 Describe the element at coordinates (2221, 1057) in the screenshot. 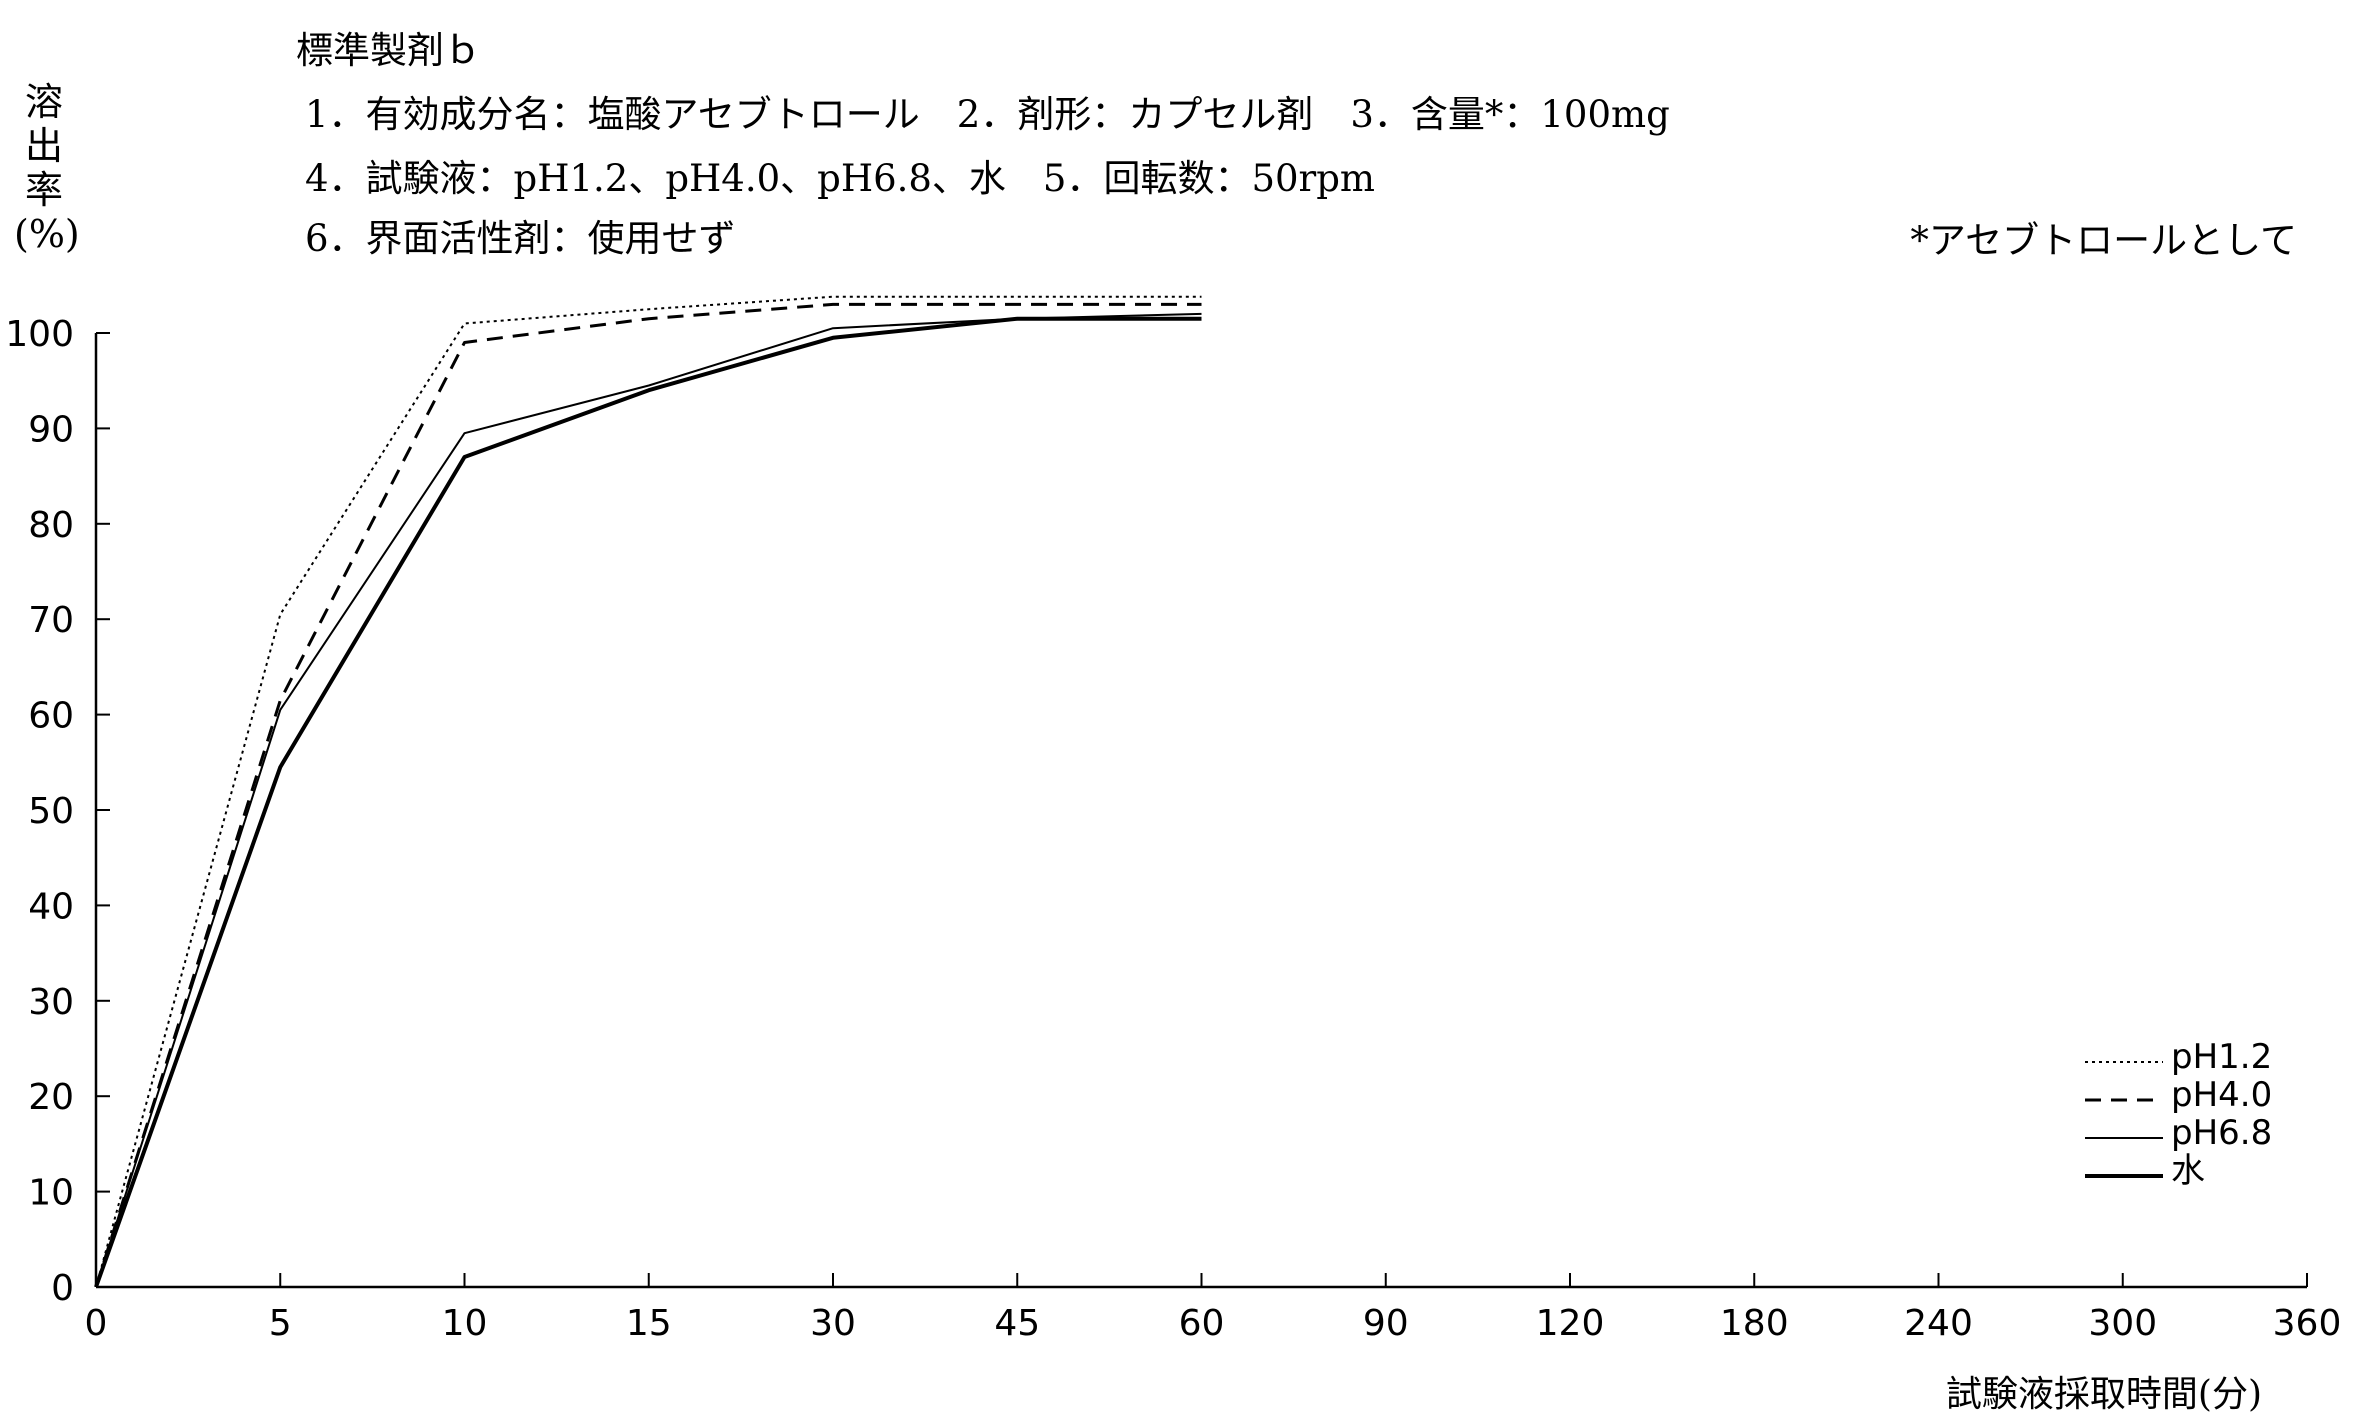

I see `legend-label: pH1.2` at that location.